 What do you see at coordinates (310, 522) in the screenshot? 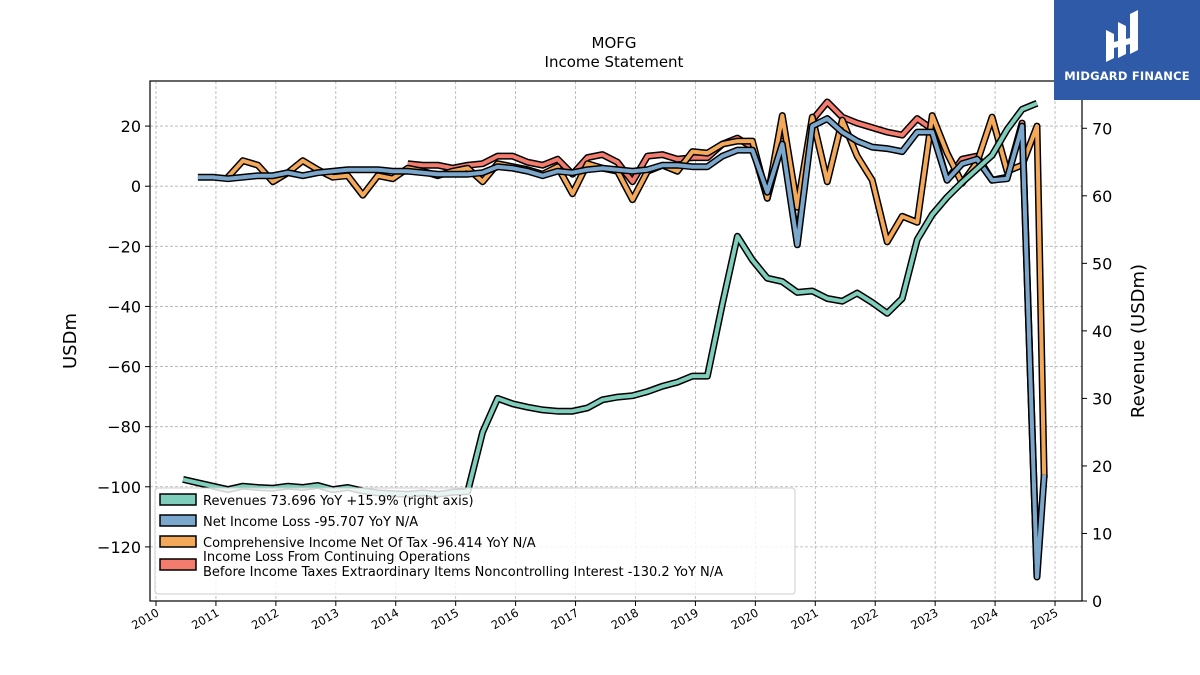
I see `legend-label-net_income: Net Income Loss -95.707 YoY N/A` at bounding box center [310, 522].